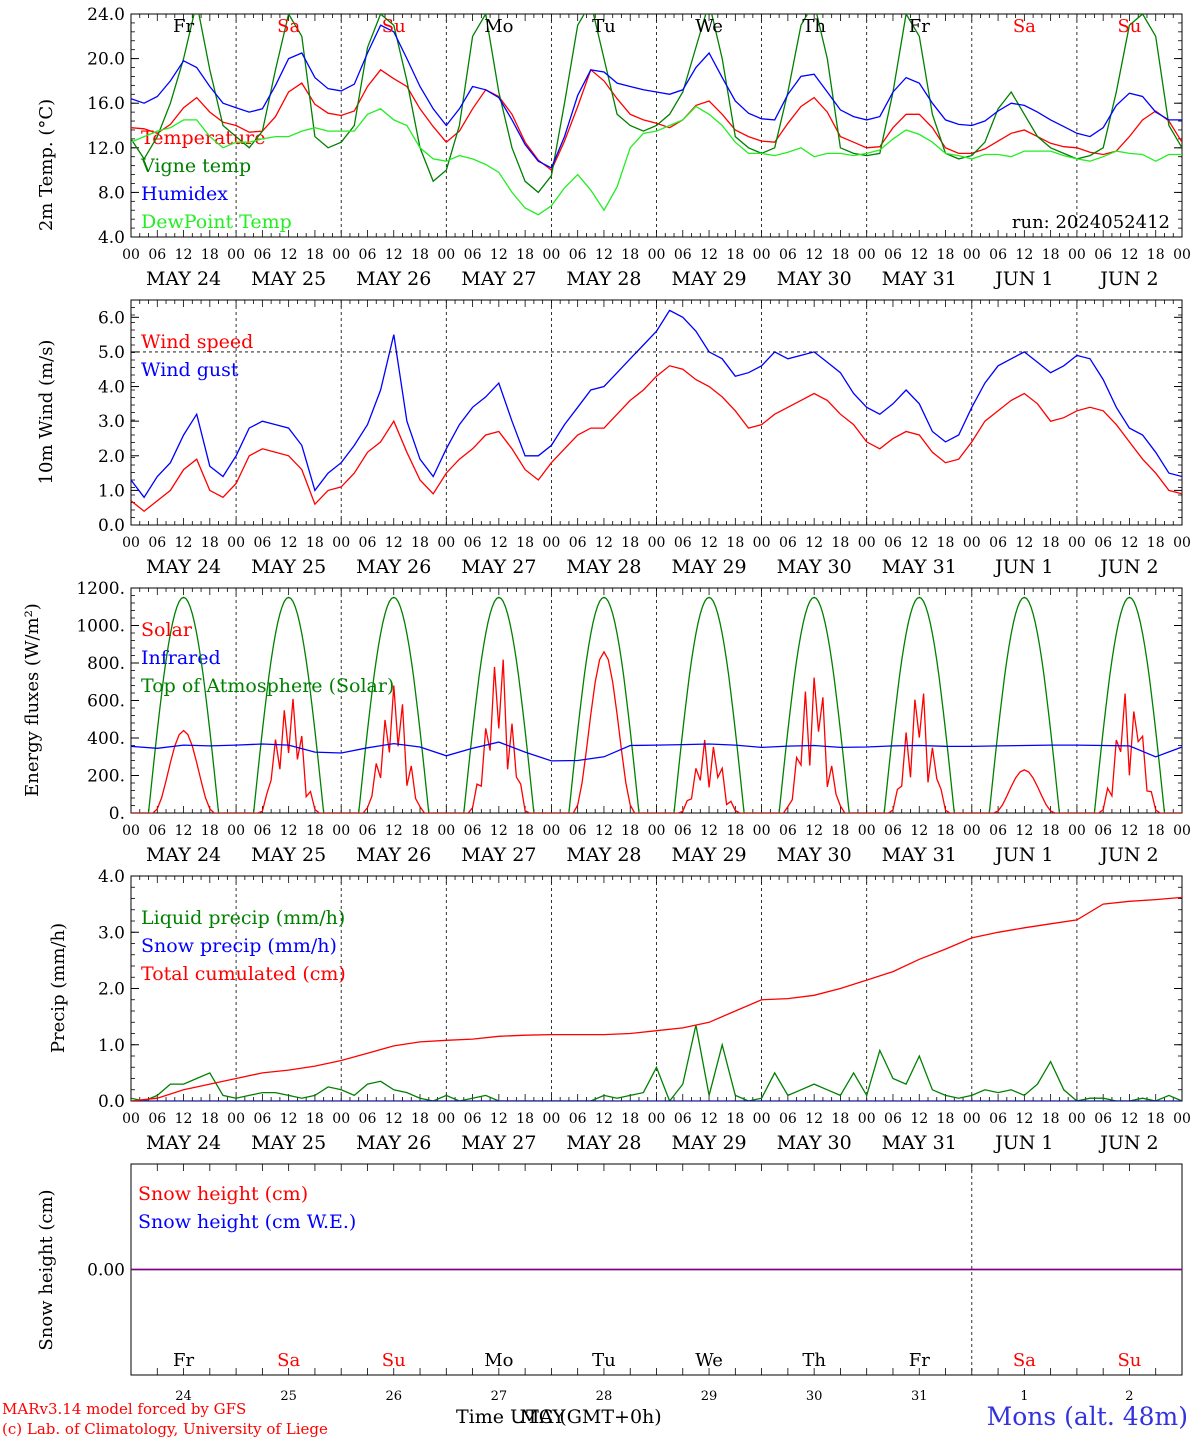 The width and height of the screenshot is (1194, 1440). What do you see at coordinates (46, 1269) in the screenshot?
I see `y-axis-label: Snow height (cm)` at bounding box center [46, 1269].